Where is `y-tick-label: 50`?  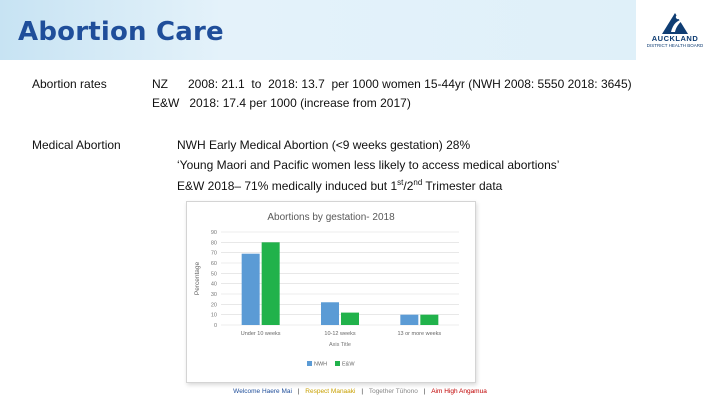
y-tick-label: 50 is located at coordinates (214, 274).